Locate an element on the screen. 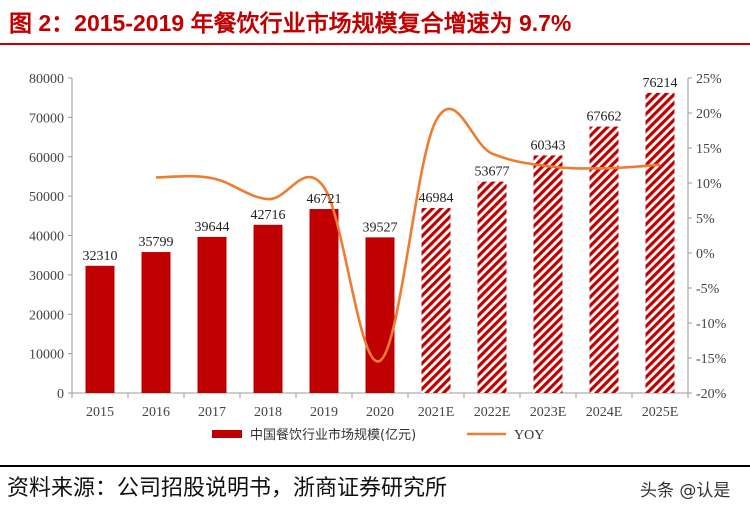  right-tick-label: -10% is located at coordinates (711, 324).